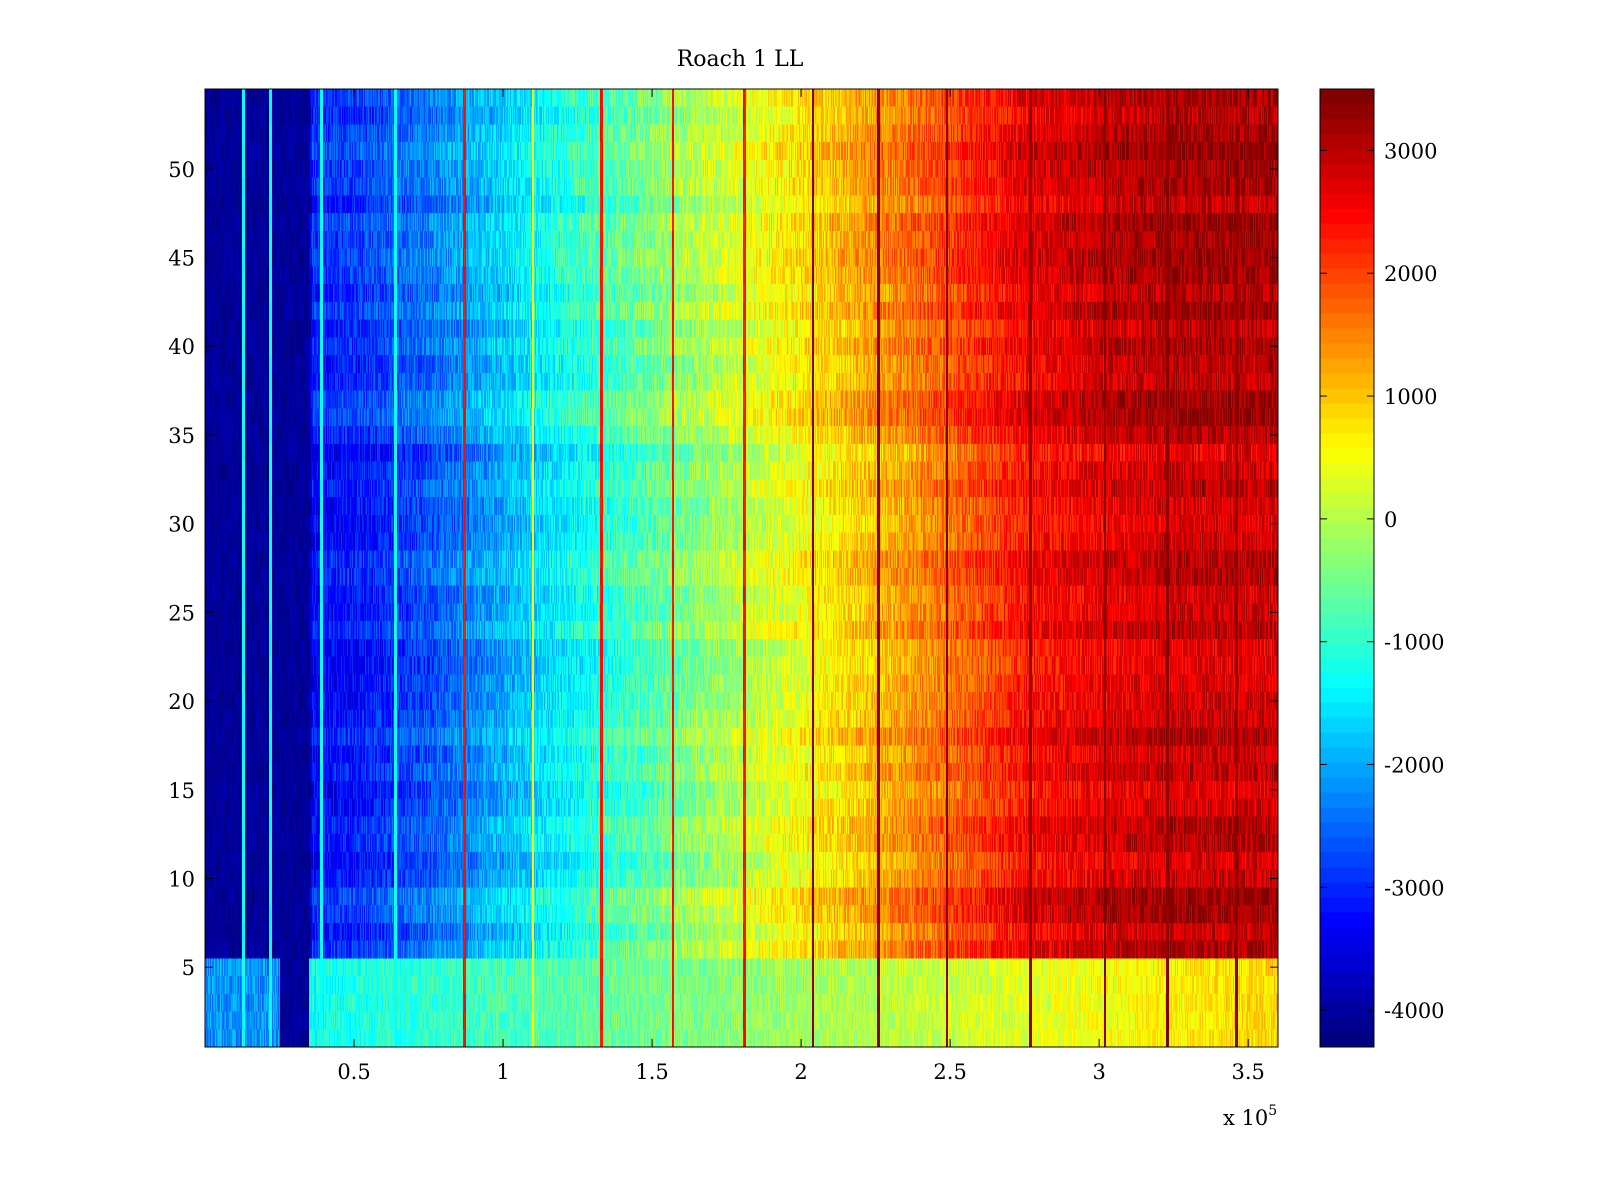 The height and width of the screenshot is (1200, 1600). What do you see at coordinates (1382, 581) in the screenshot?
I see `colorbar-axis: 3000 2000 1000 0 -1000 -2000 -3000 -4000` at bounding box center [1382, 581].